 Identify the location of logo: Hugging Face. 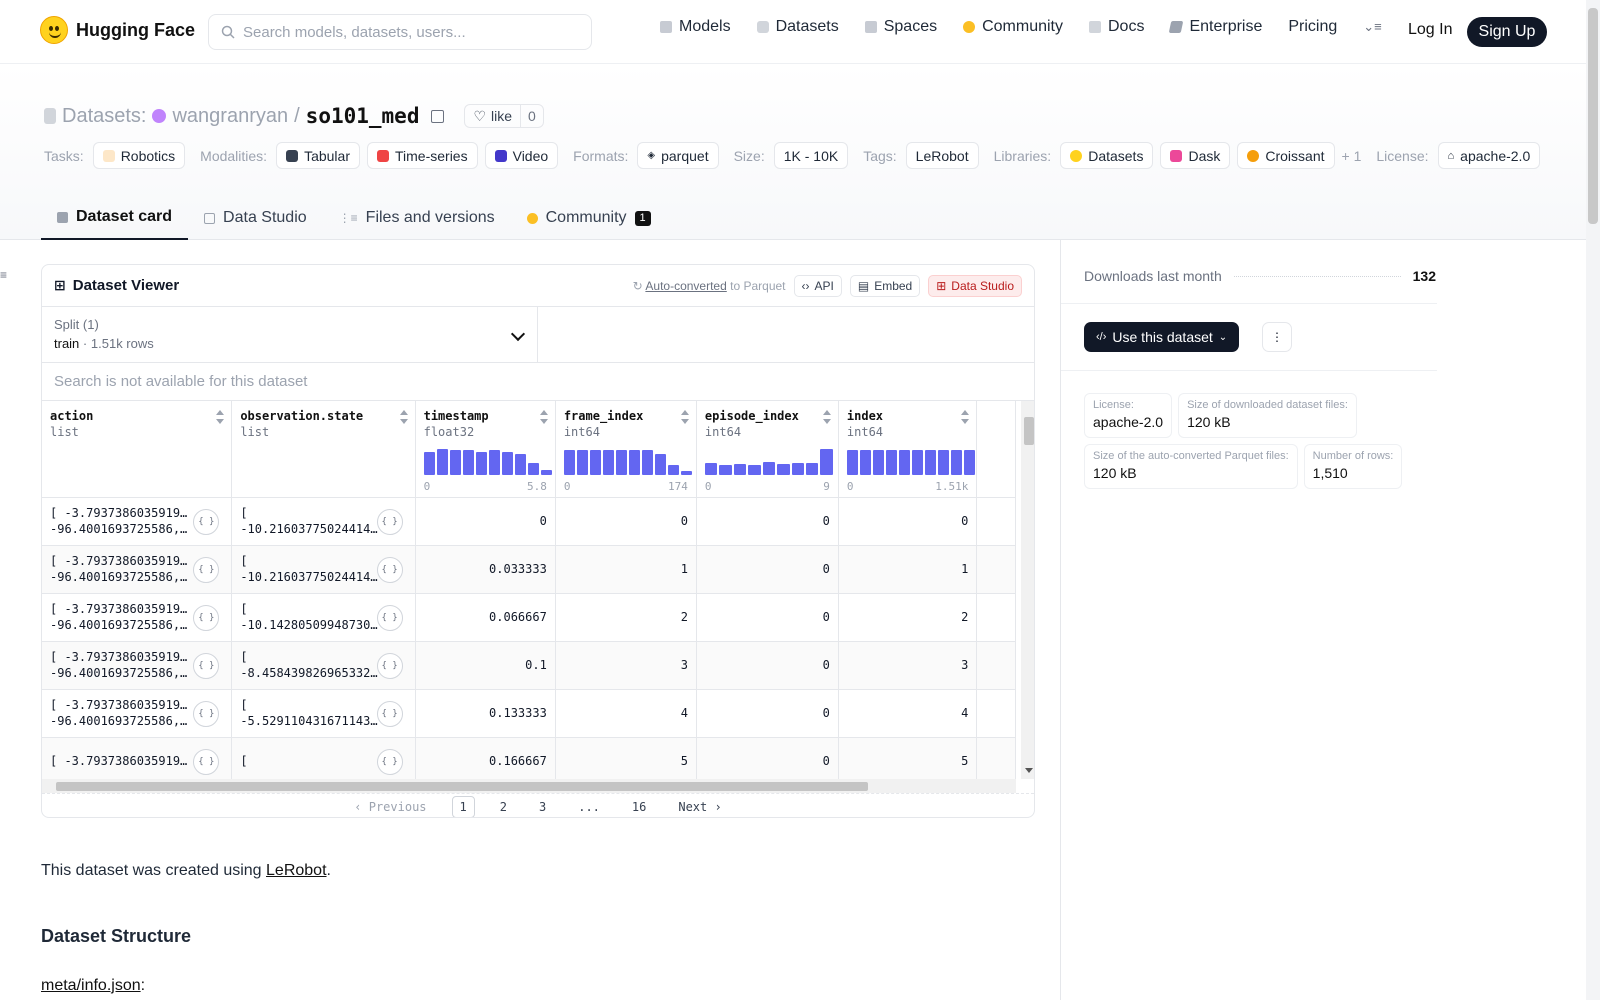
(117, 30).